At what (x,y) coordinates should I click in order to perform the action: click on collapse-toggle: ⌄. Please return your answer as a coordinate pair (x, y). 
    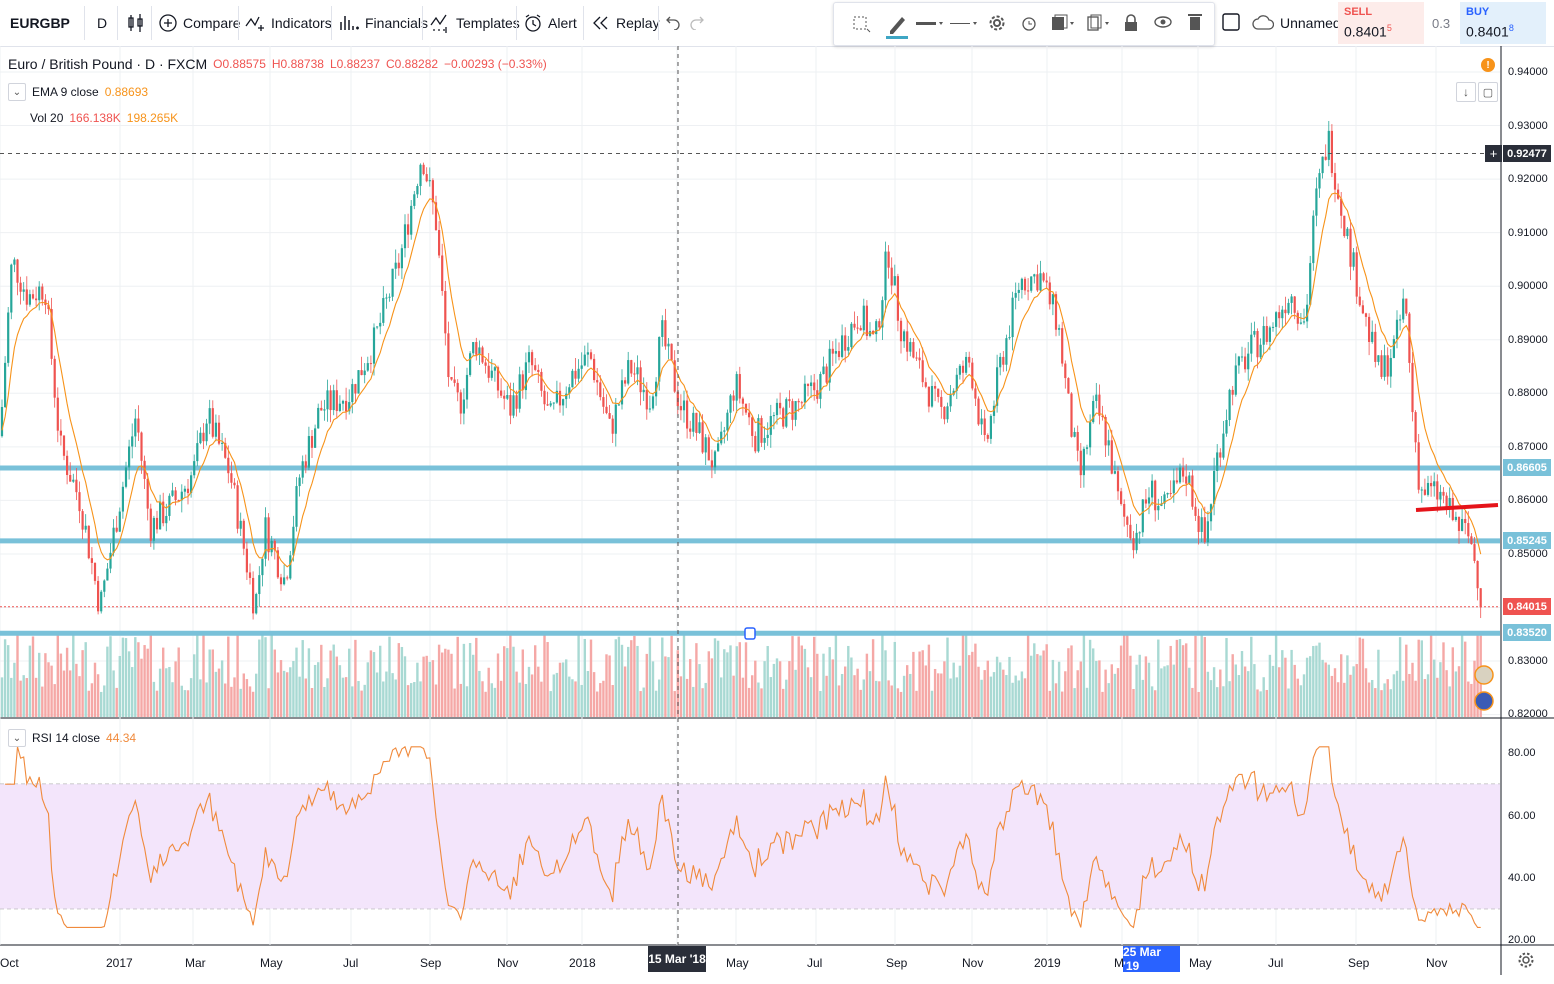
    Looking at the image, I should click on (17, 92).